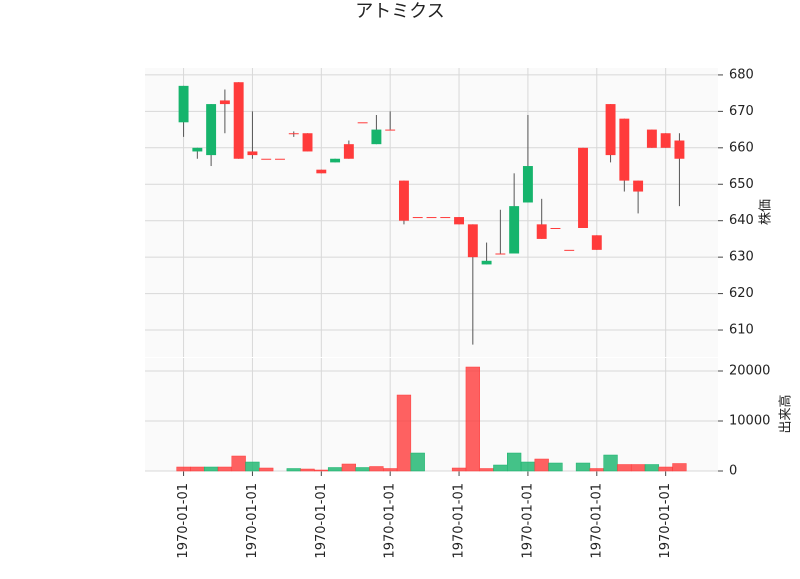  Describe the element at coordinates (741, 74) in the screenshot. I see `y-tick-label: 680` at that location.